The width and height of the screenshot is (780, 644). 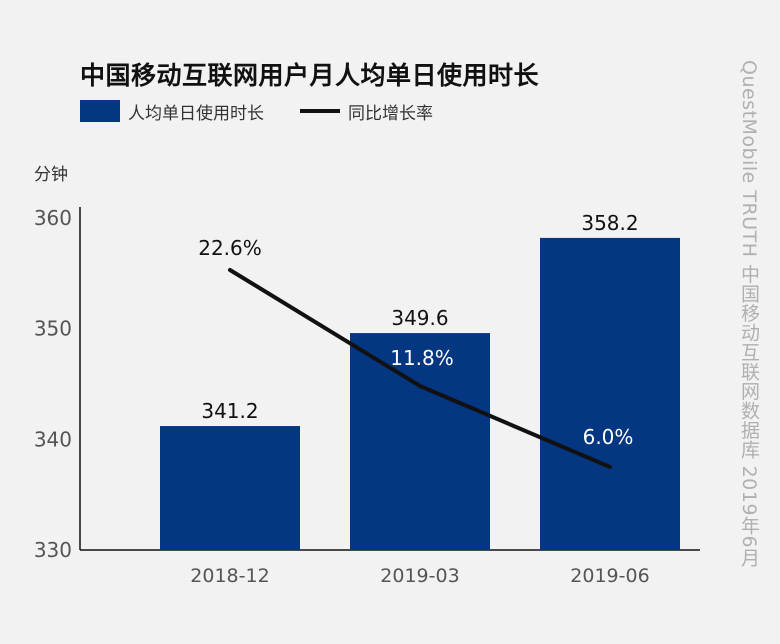 I want to click on growth-rate-label: 22.6%, so click(x=230, y=248).